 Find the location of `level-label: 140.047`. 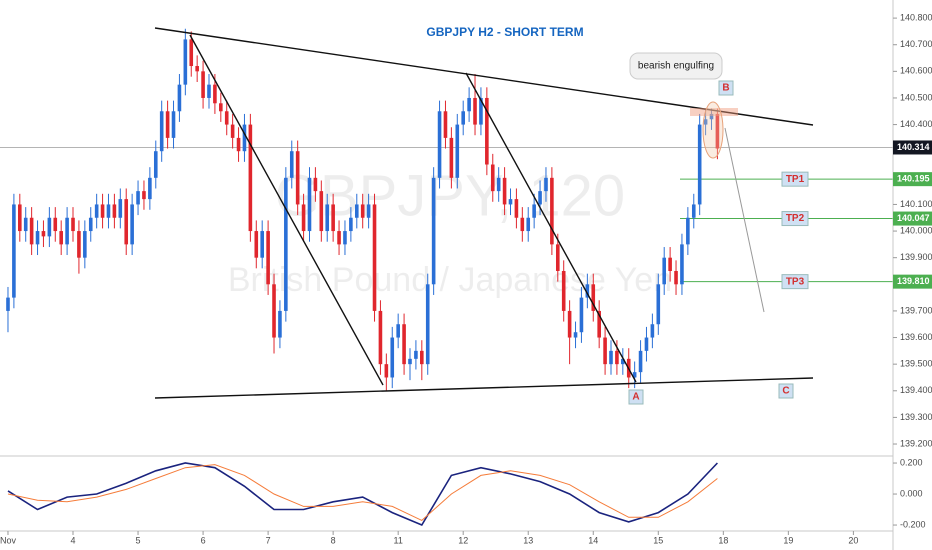

level-label: 140.047 is located at coordinates (913, 218).